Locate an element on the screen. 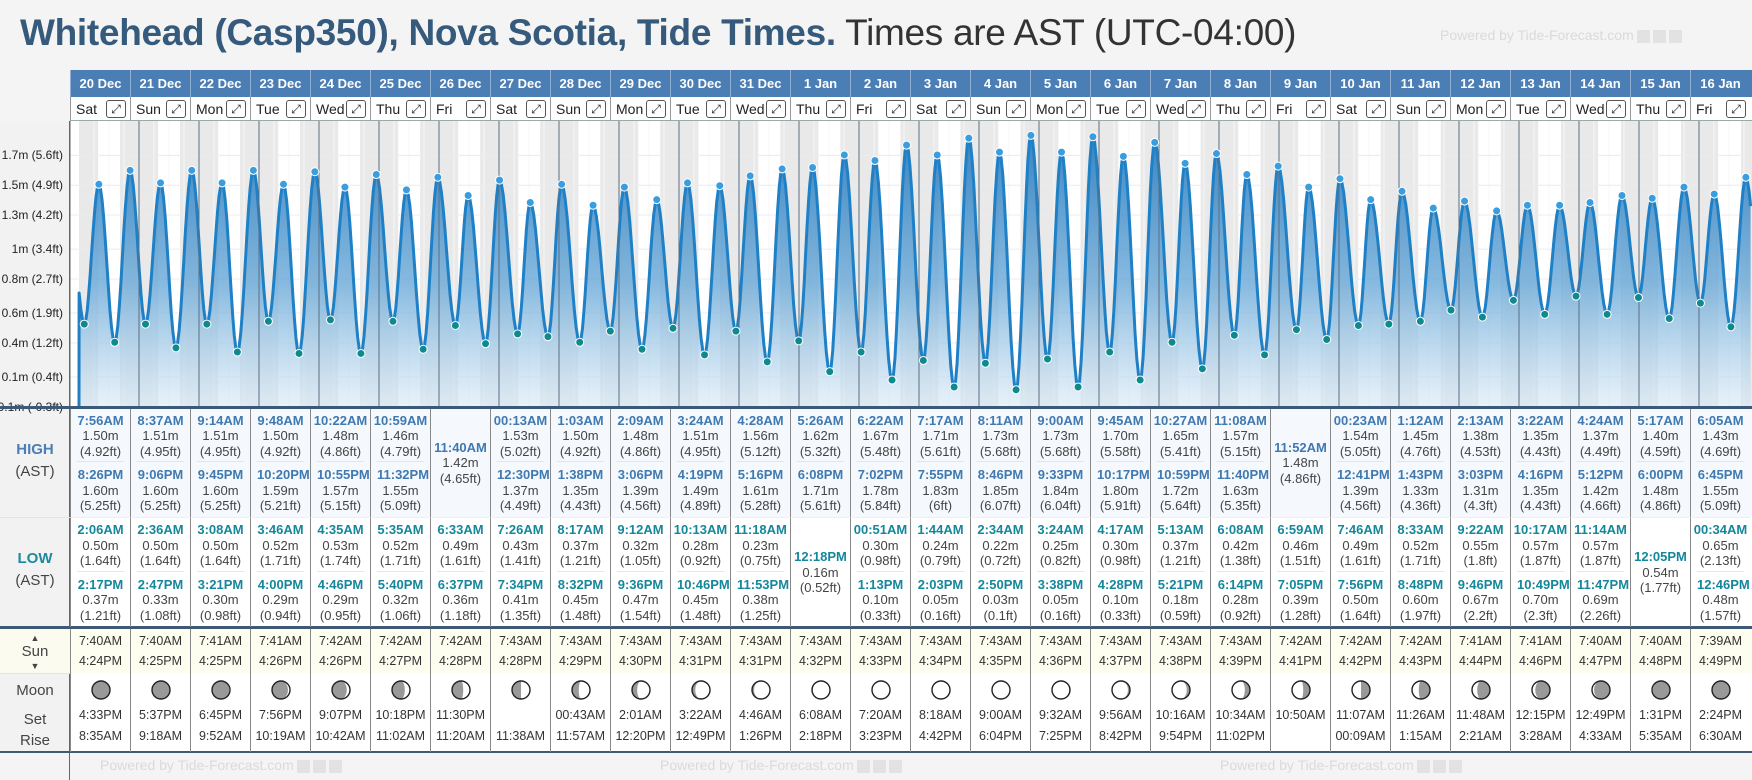 Image resolution: width=1752 pixels, height=780 pixels. moonset-time: 3:22AM is located at coordinates (700, 715).